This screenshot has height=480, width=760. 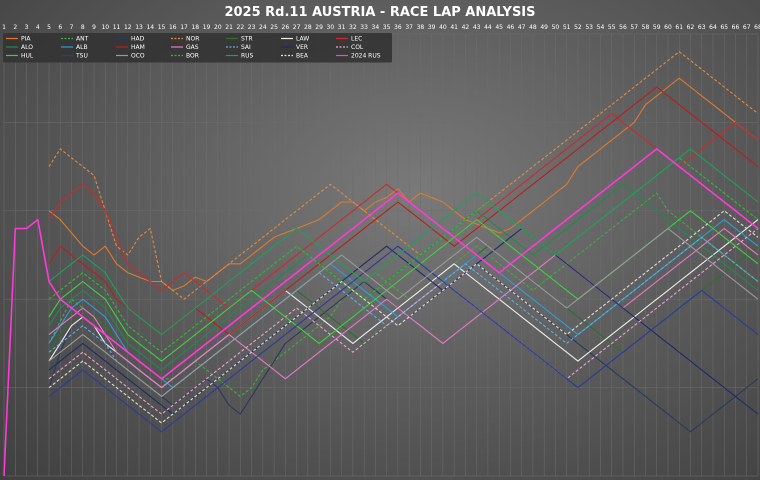 I want to click on x-tick-label-30: 30, so click(x=331, y=27).